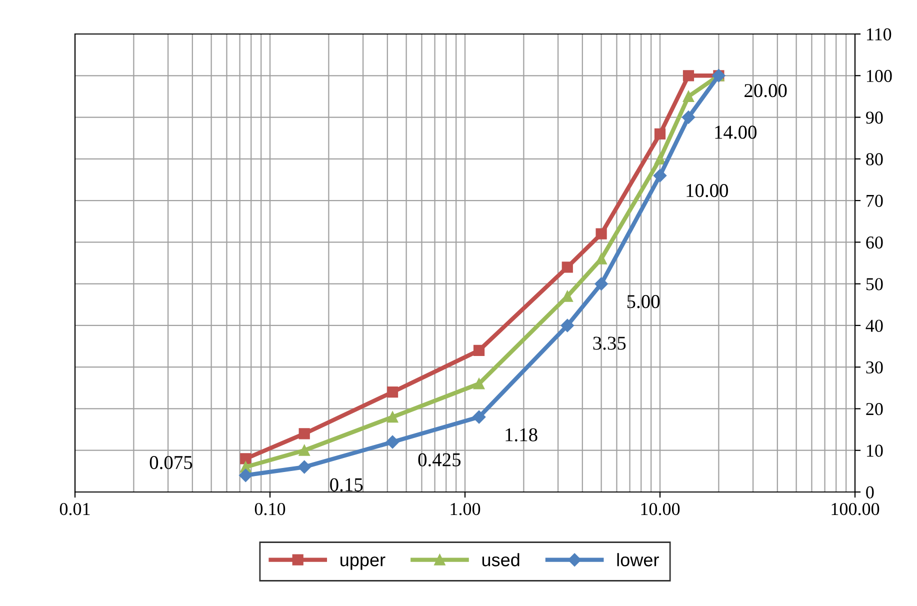  Describe the element at coordinates (765, 91) in the screenshot. I see `annotation: 20.00` at that location.